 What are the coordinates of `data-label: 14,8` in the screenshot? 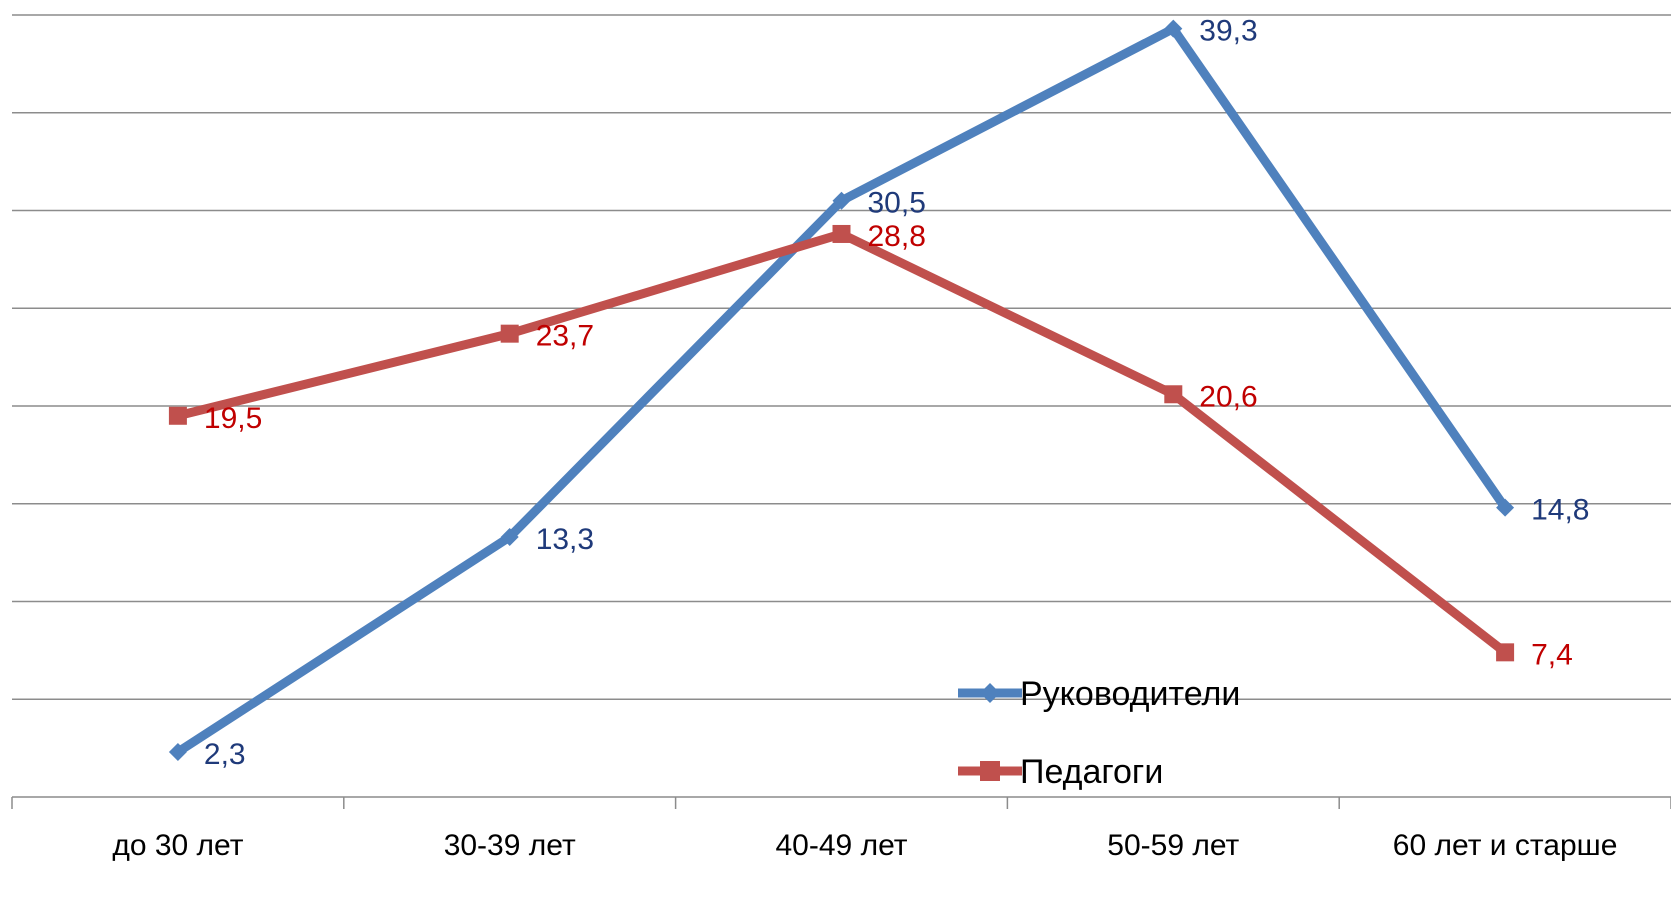 It's located at (1560, 510).